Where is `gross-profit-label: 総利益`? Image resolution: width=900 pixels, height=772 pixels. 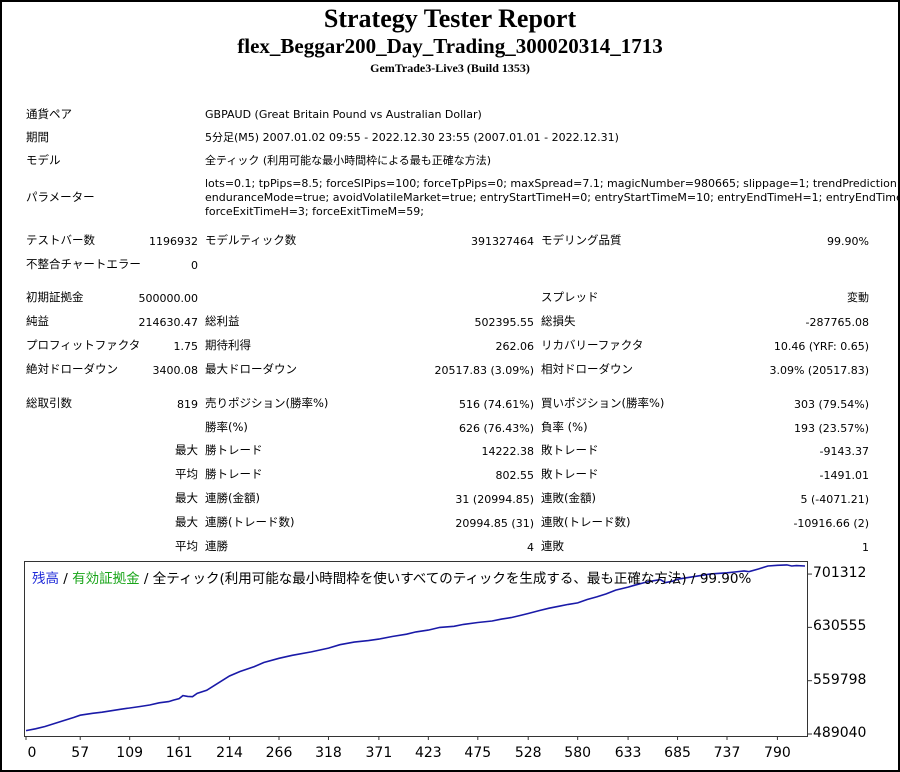 gross-profit-label: 総利益 is located at coordinates (222, 321).